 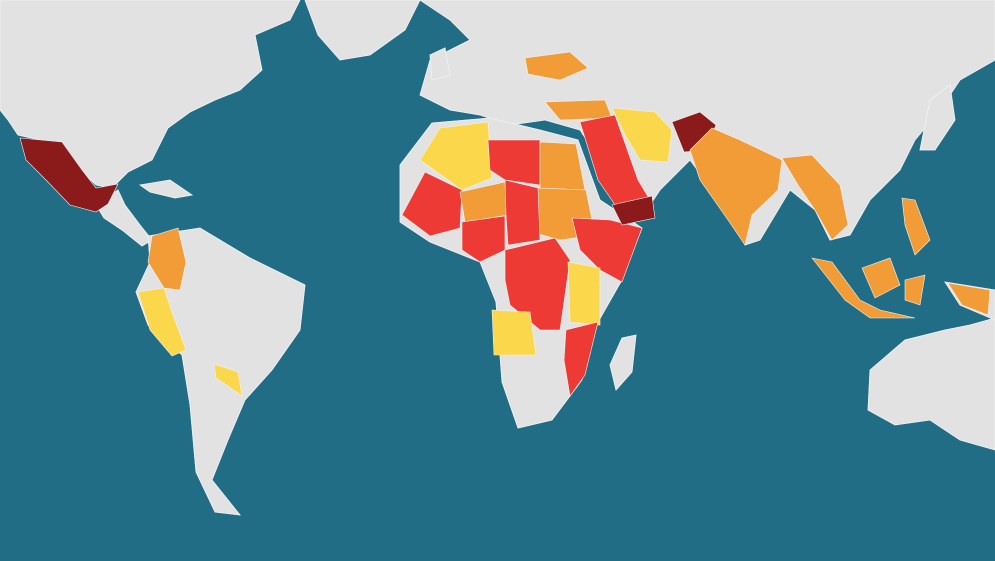 I want to click on uk, so click(x=440, y=64).